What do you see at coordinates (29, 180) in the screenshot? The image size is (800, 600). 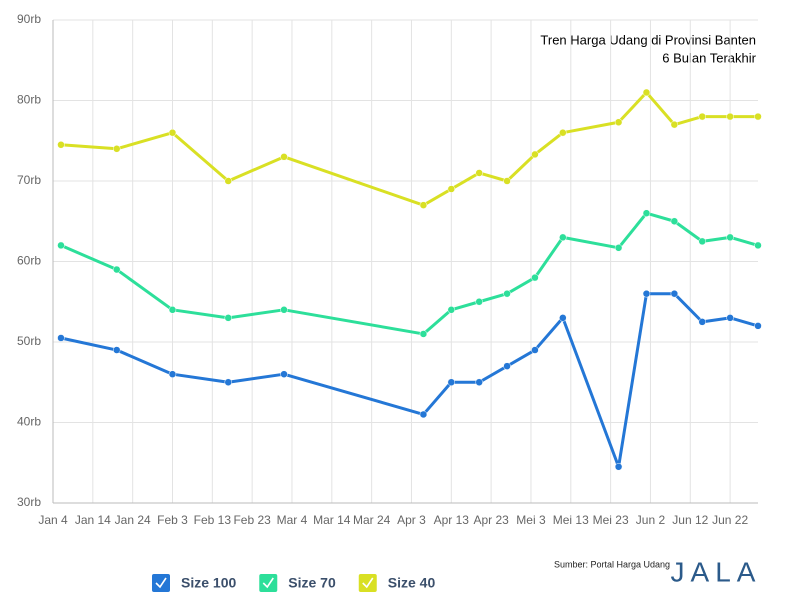 I see `y-tick-label: 70rb` at bounding box center [29, 180].